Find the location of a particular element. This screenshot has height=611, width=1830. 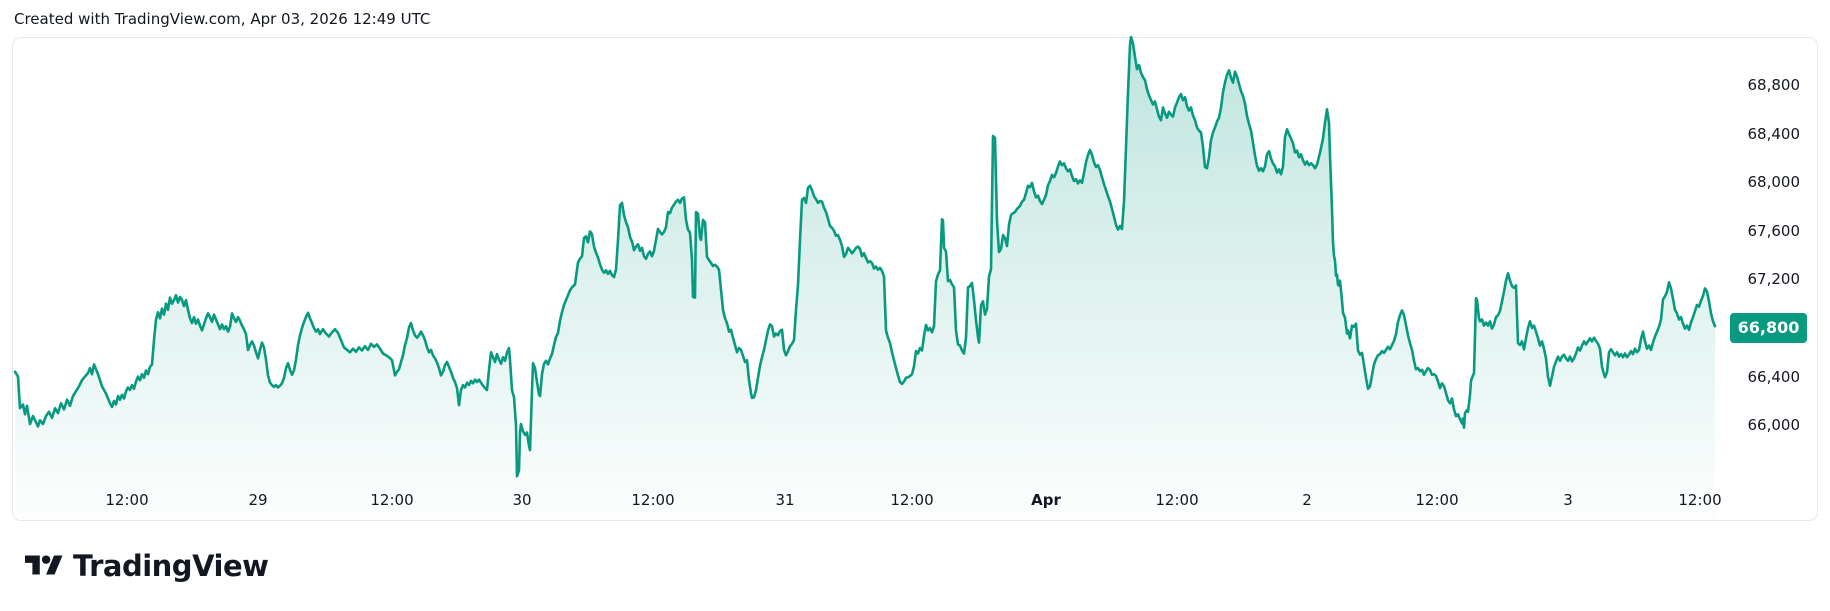

tradingview-logo: TradingView is located at coordinates (147, 566).